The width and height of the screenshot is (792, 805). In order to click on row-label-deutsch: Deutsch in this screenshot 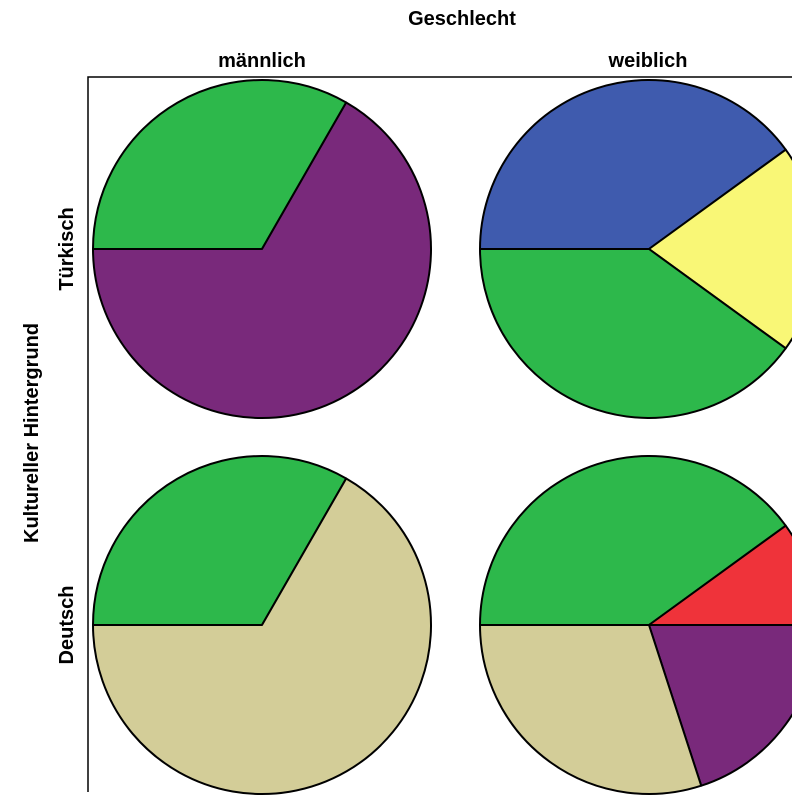, I will do `click(67, 625)`.